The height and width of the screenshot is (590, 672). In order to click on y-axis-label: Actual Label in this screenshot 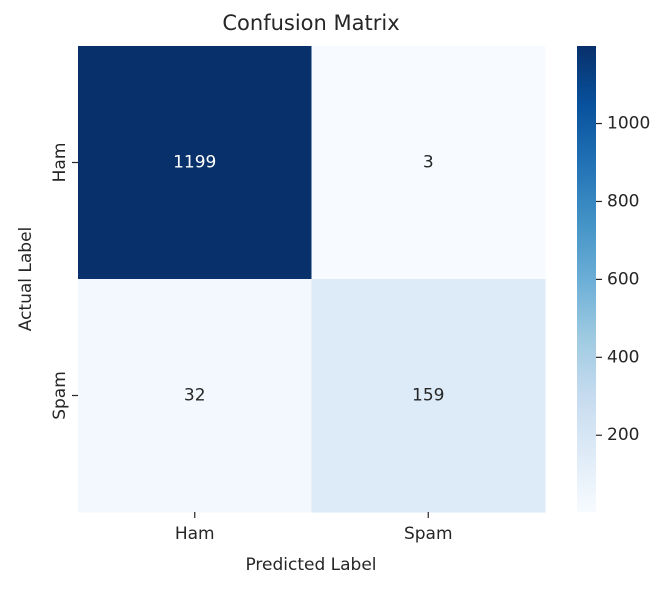, I will do `click(26, 279)`.